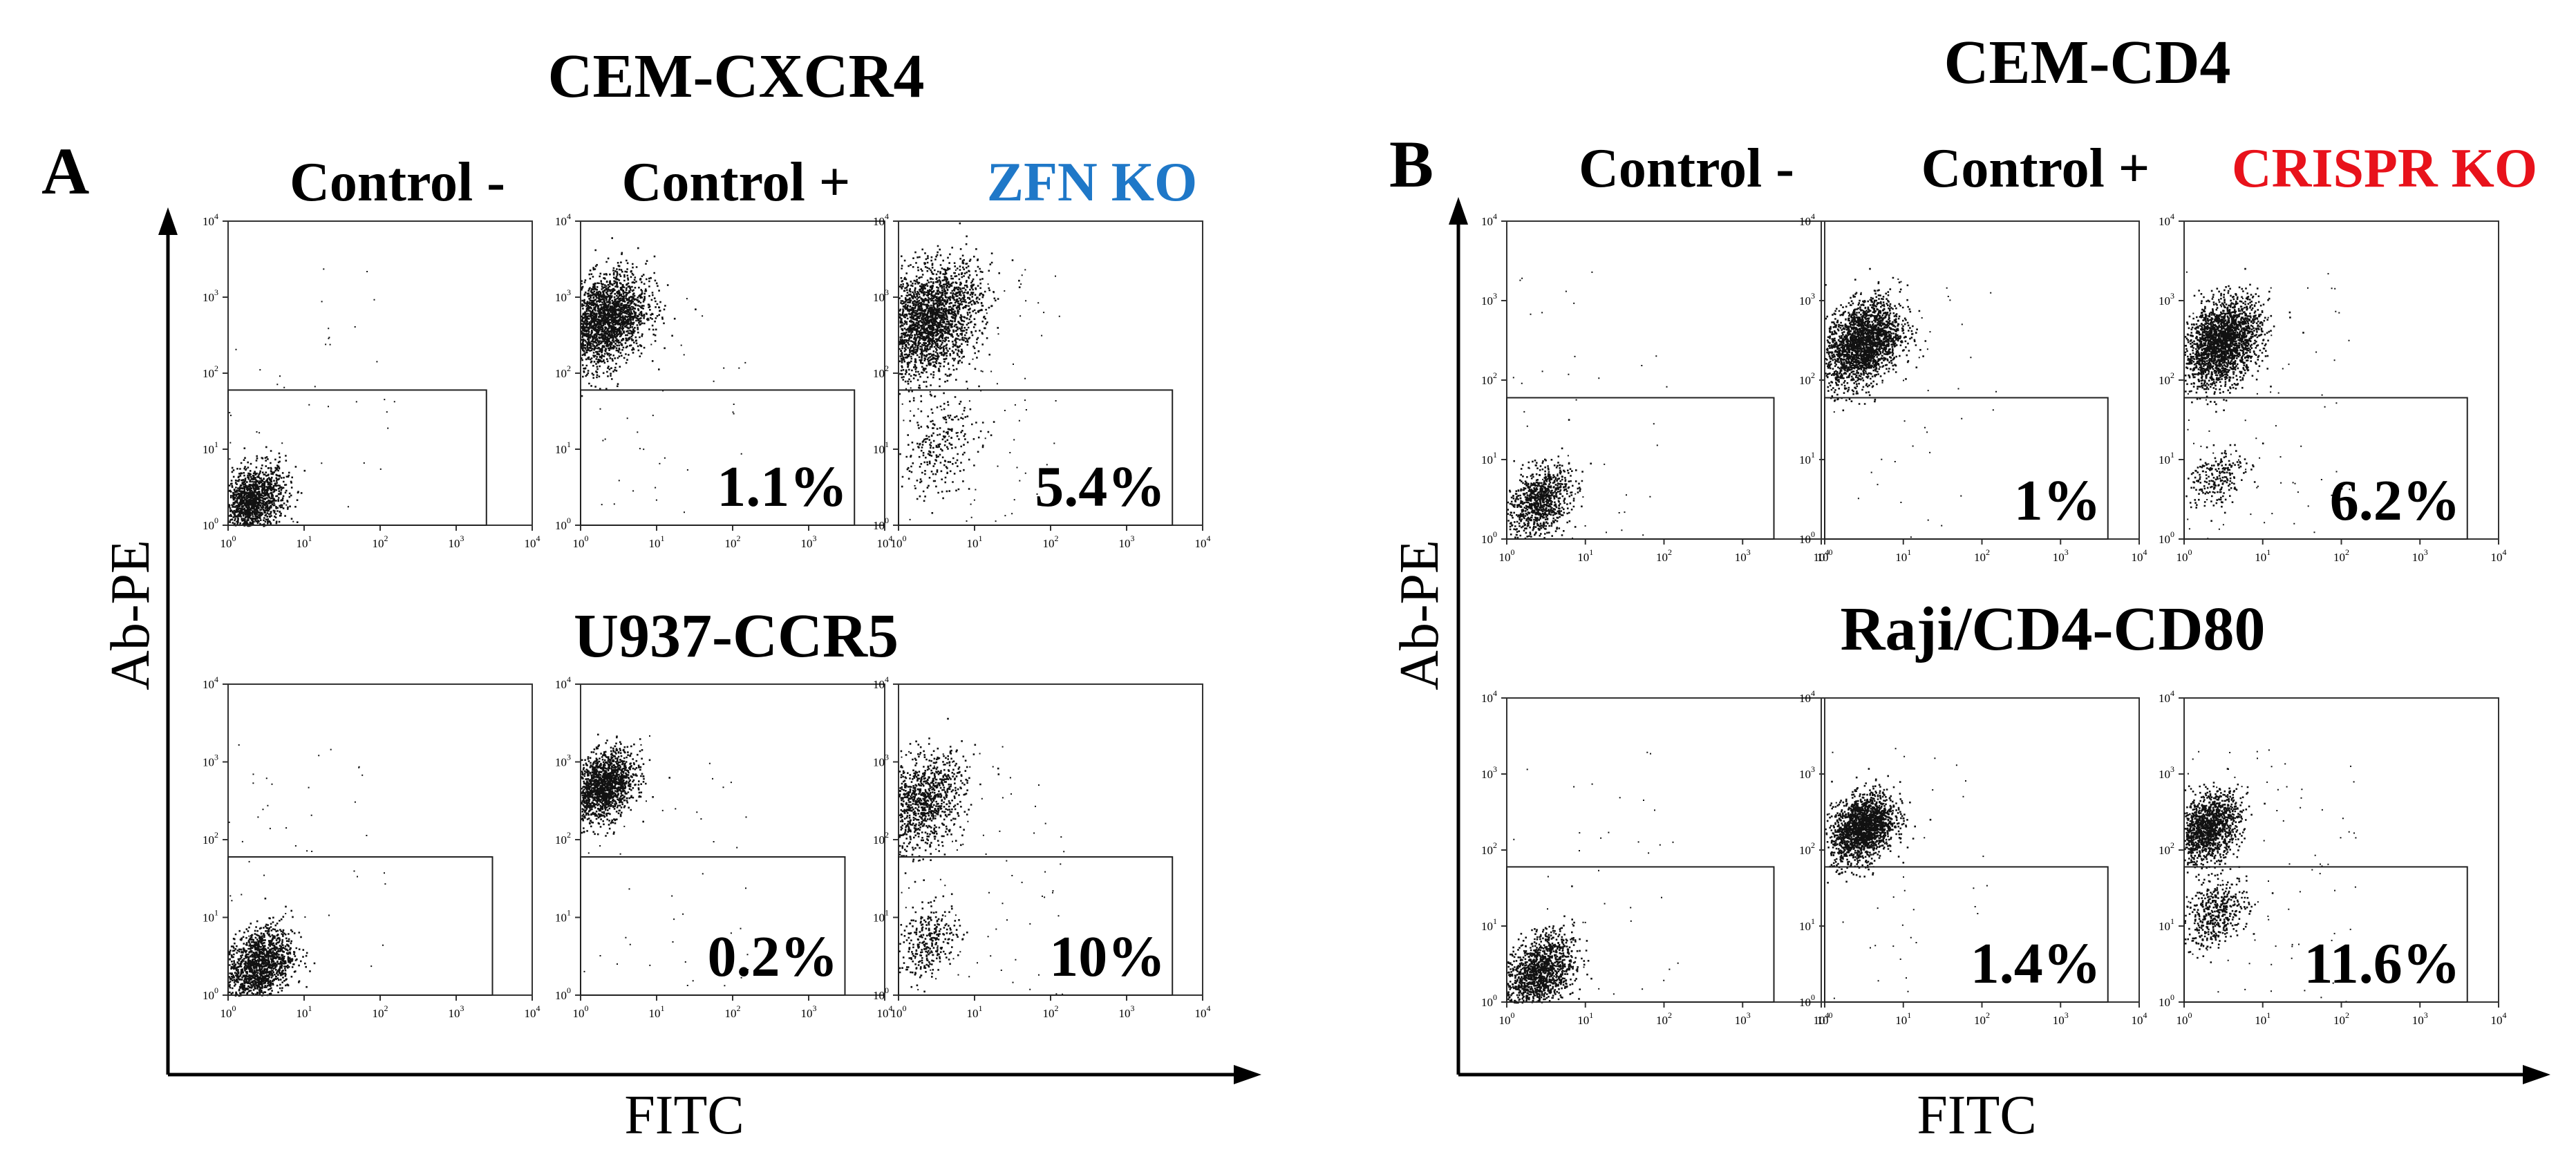 This screenshot has height=1161, width=2576. I want to click on panel-a-title: CEM-CXCR4, so click(736, 76).